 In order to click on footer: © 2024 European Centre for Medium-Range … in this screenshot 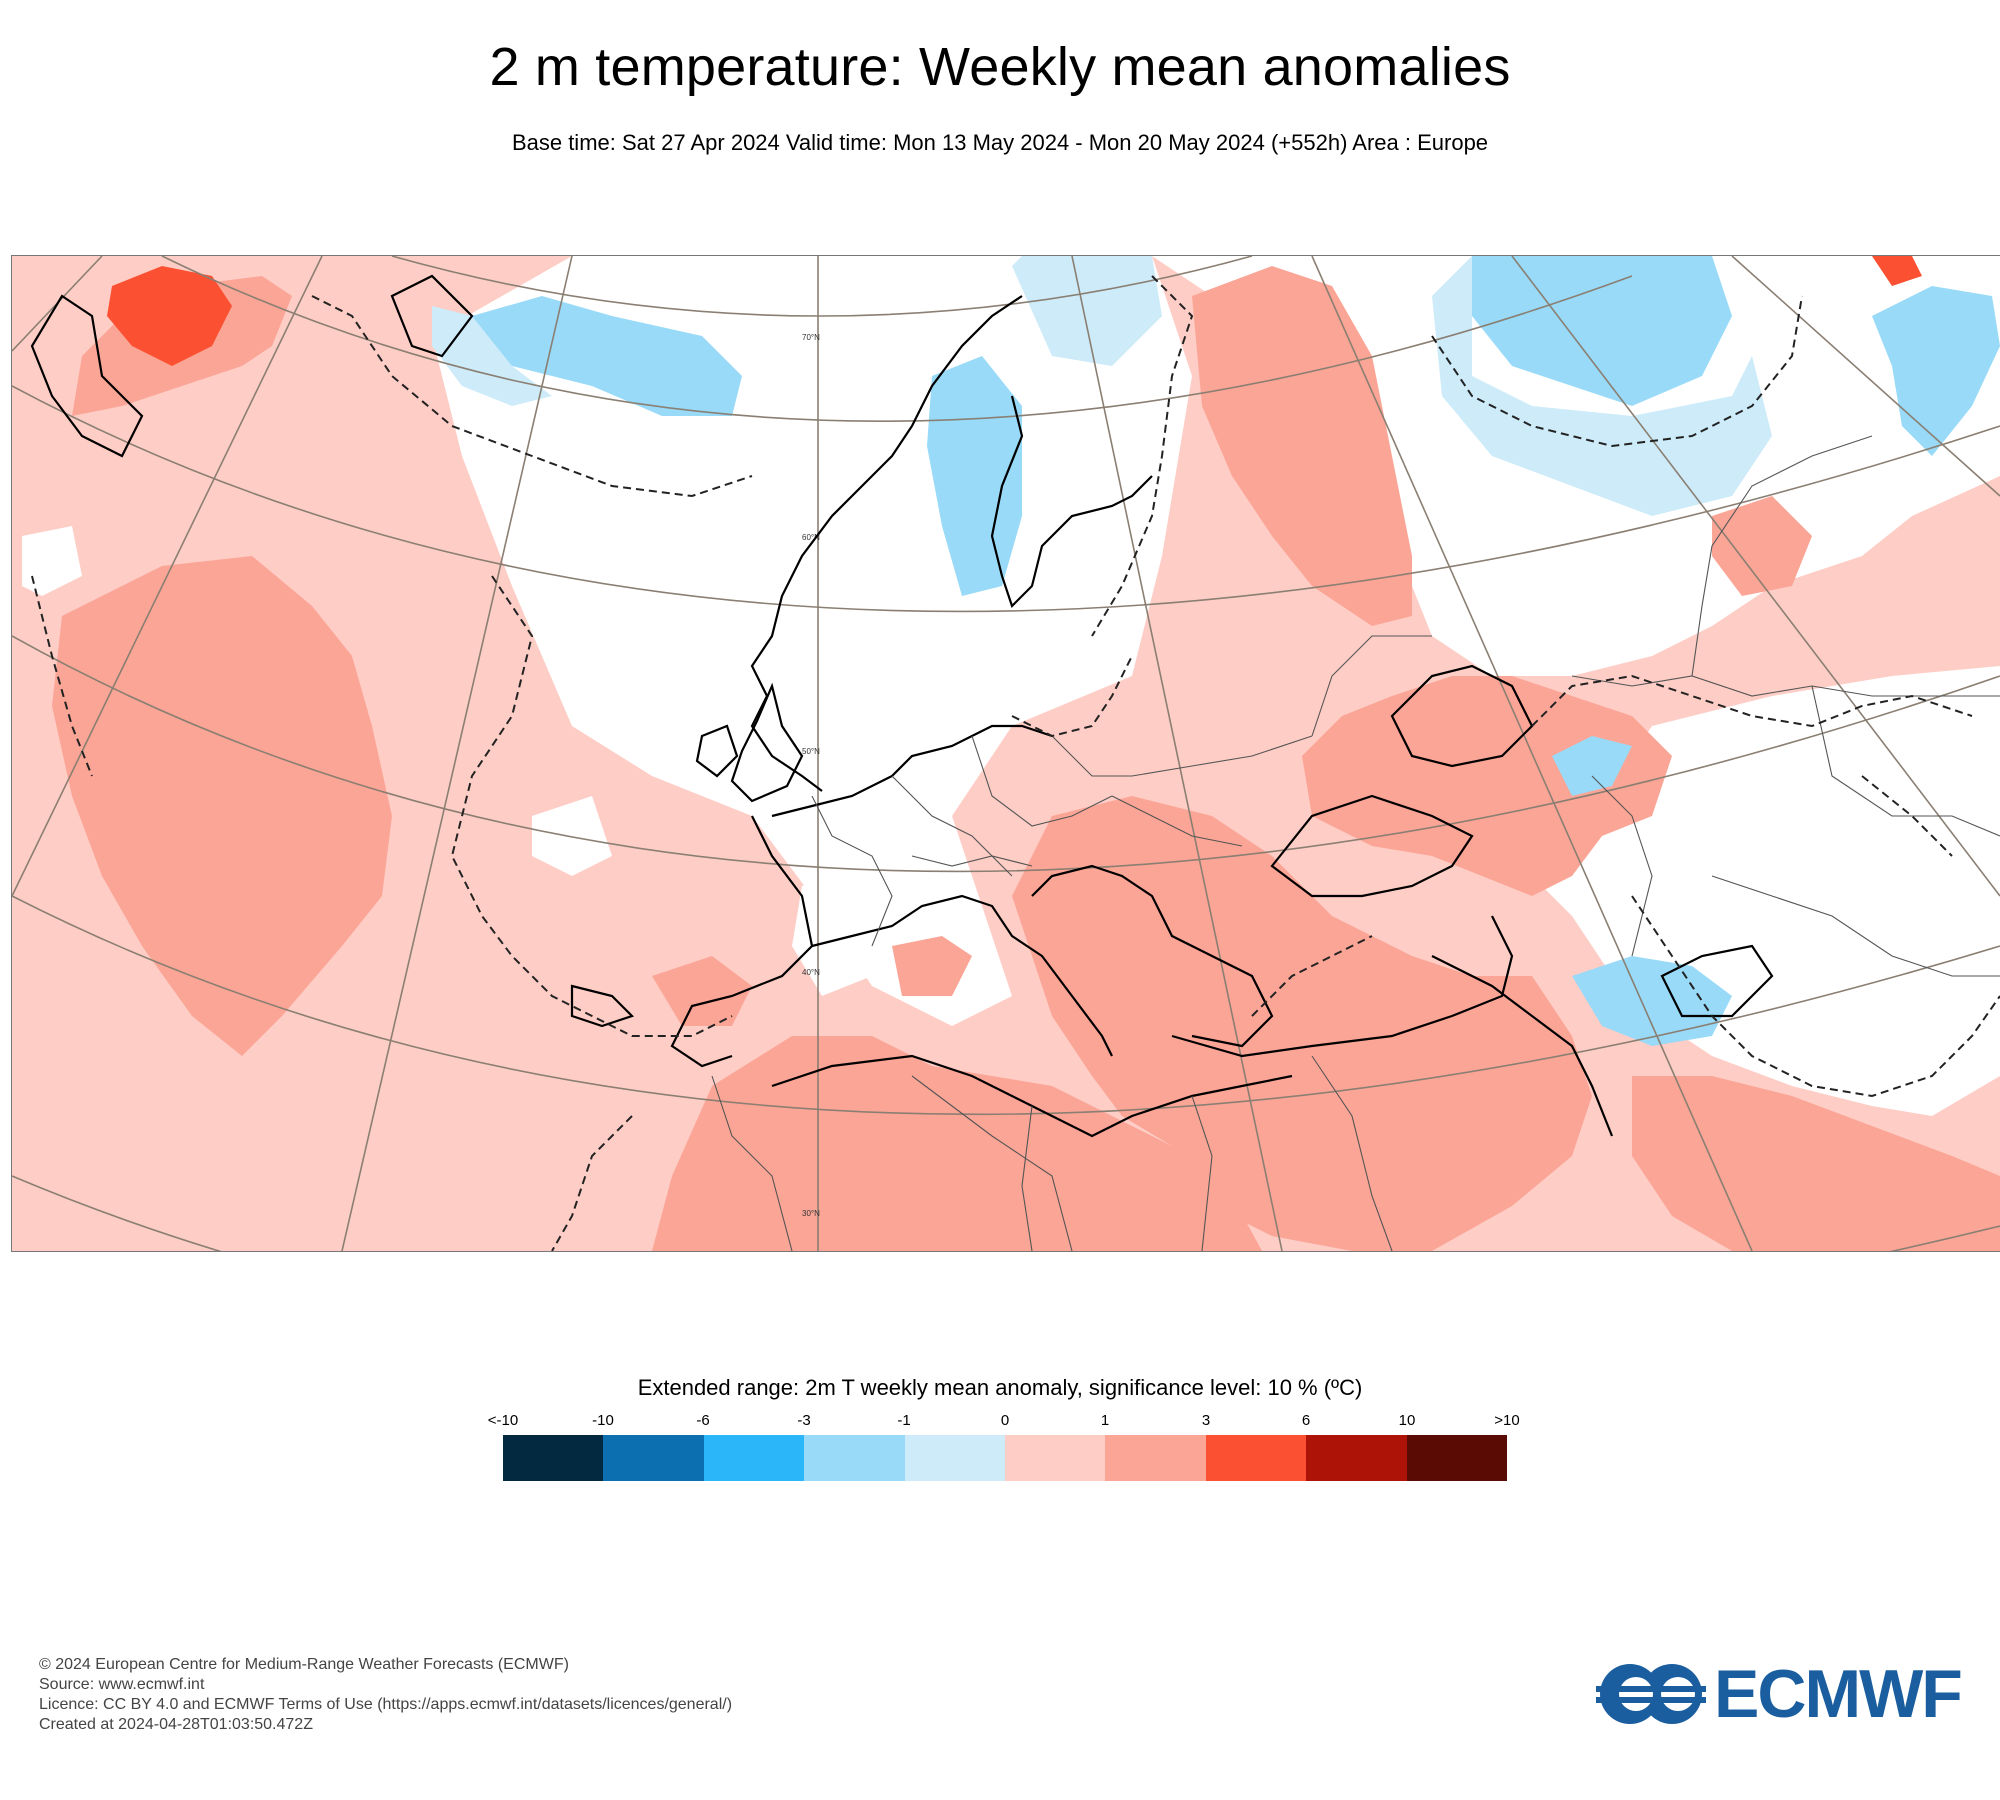, I will do `click(385, 1695)`.